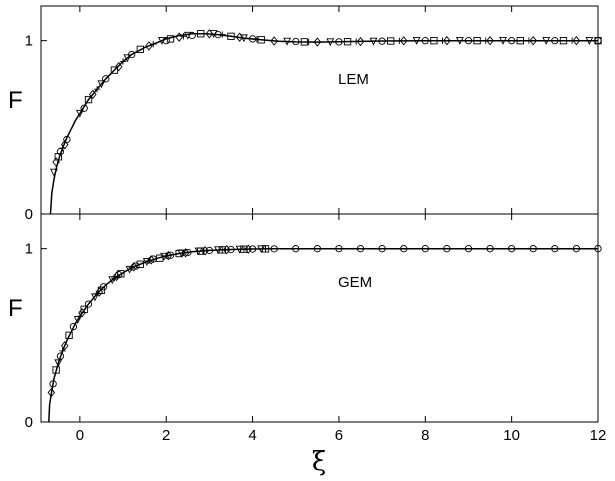  Describe the element at coordinates (29, 41) in the screenshot. I see `lem-y-tick-1: 1` at that location.